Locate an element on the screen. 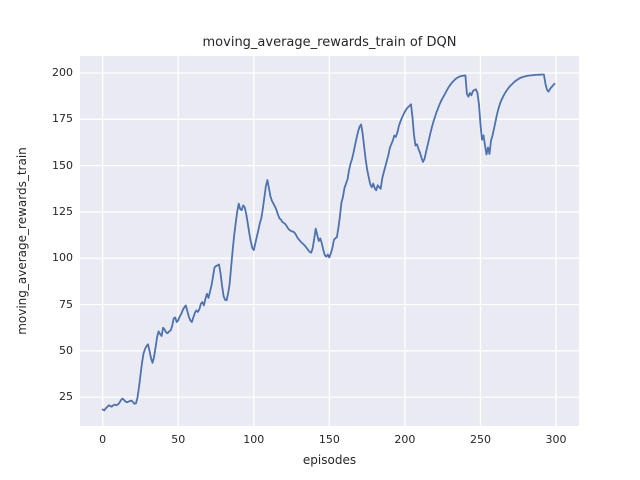 The image size is (640, 480). y-axis-label: moving_average_rewards_train is located at coordinates (22, 241).